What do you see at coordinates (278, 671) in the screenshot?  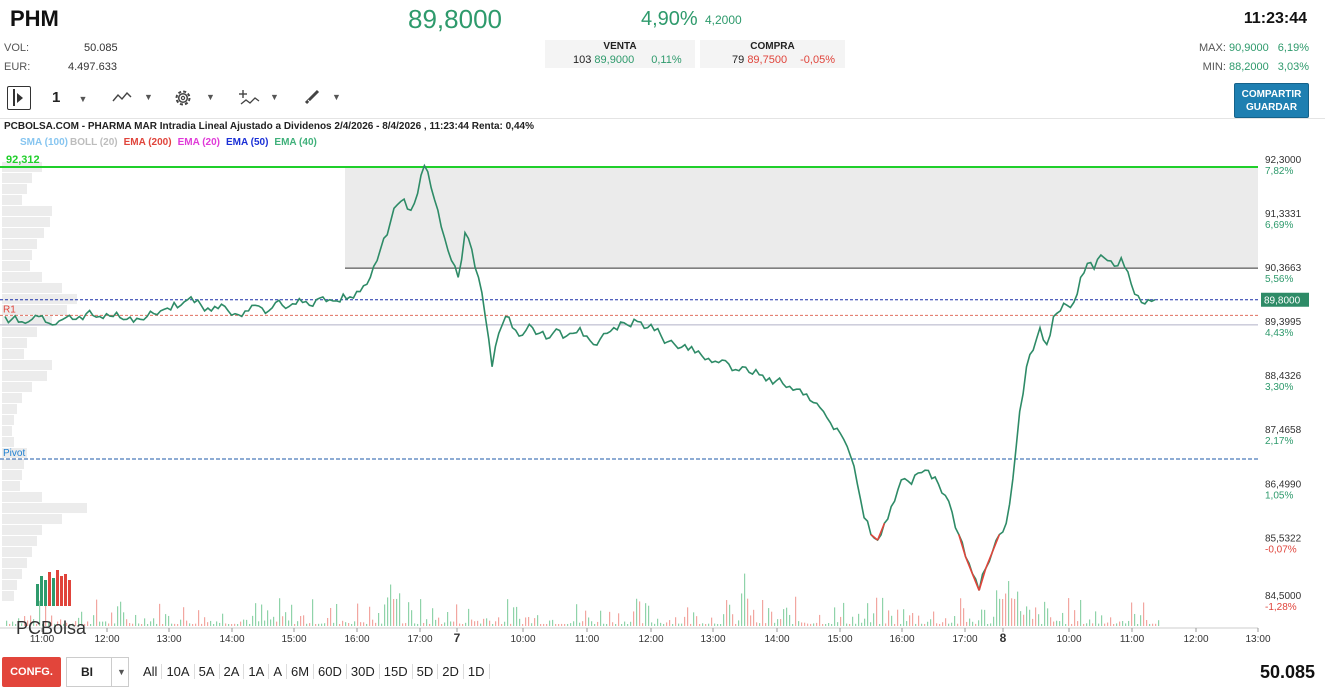 I see `period-button: A` at bounding box center [278, 671].